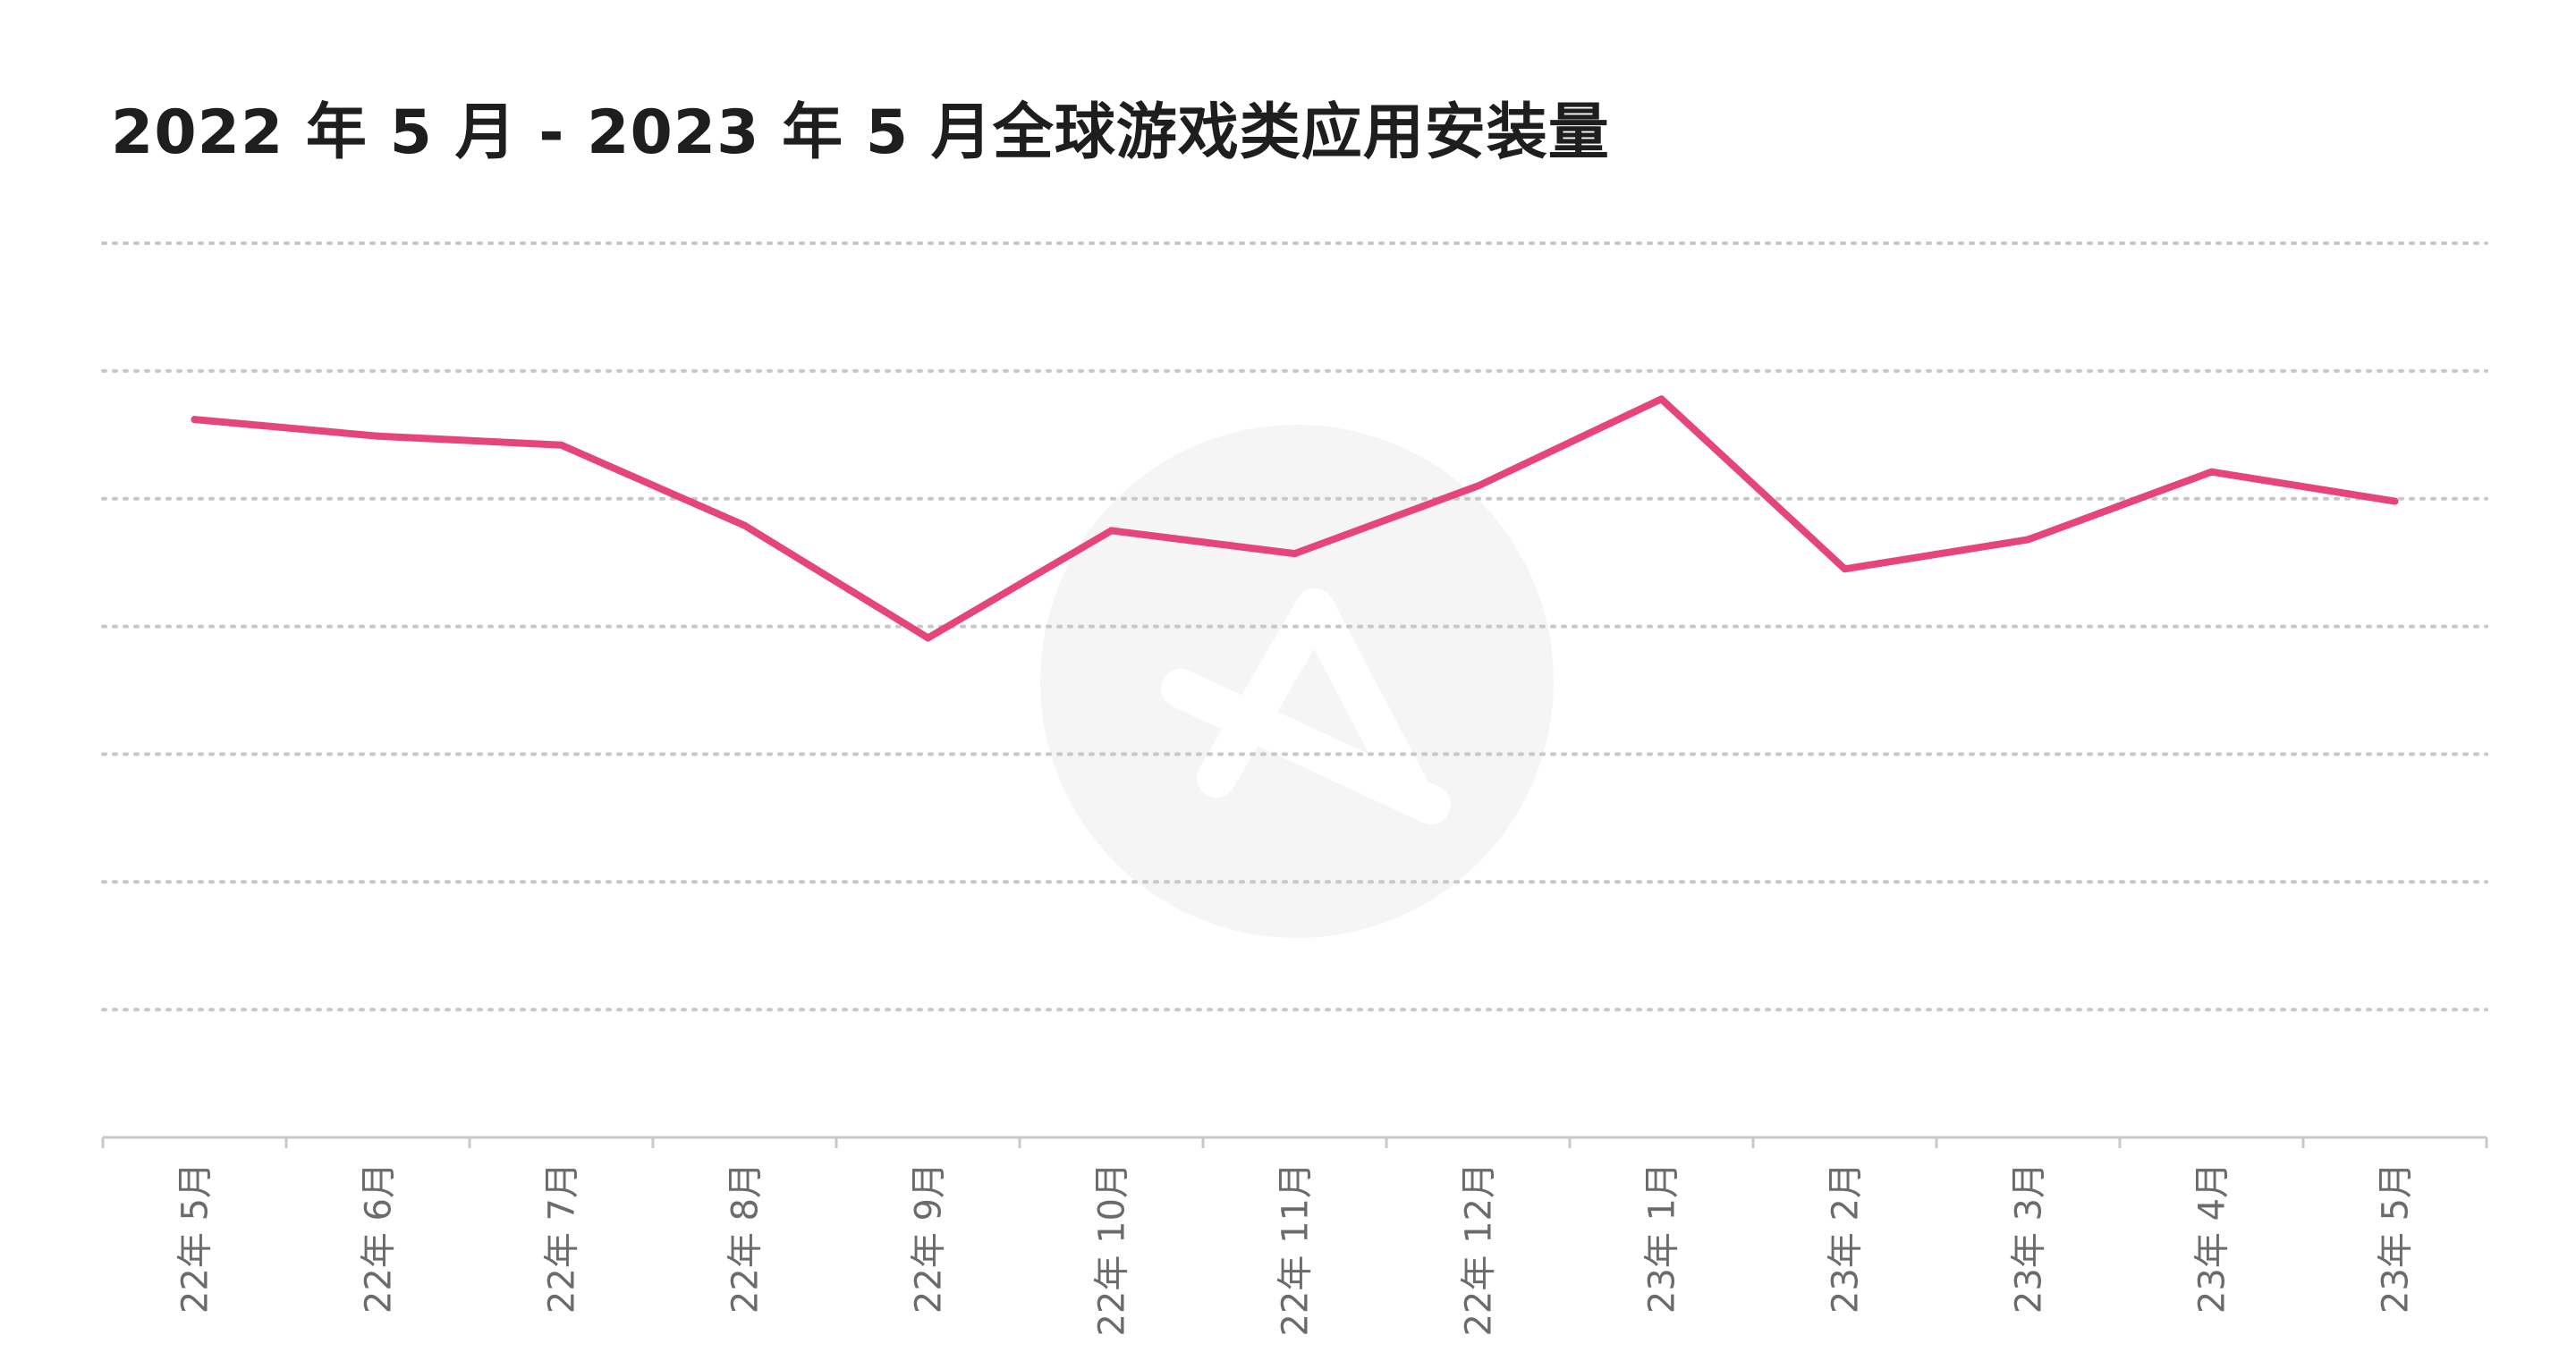  I want to click on x-tick-label: 22年 5月, so click(195, 1238).